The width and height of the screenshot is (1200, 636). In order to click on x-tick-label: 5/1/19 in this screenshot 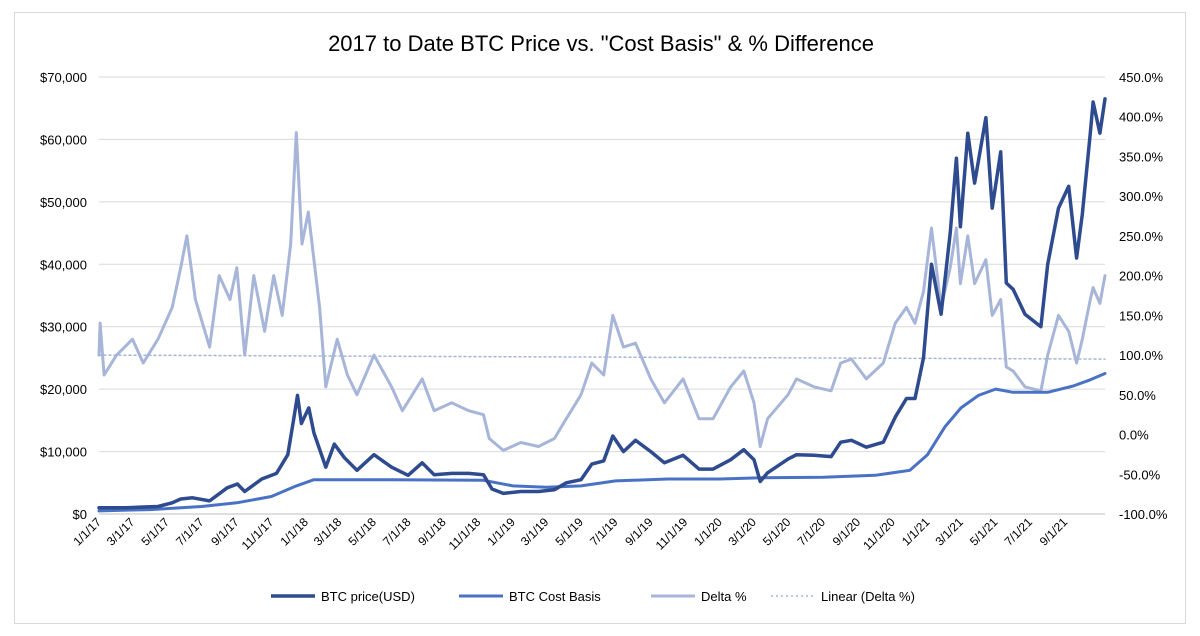, I will do `click(569, 532)`.